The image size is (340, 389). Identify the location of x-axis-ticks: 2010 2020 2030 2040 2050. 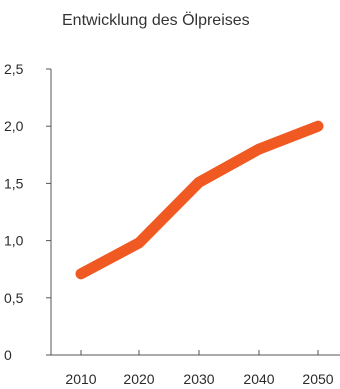
(199, 368).